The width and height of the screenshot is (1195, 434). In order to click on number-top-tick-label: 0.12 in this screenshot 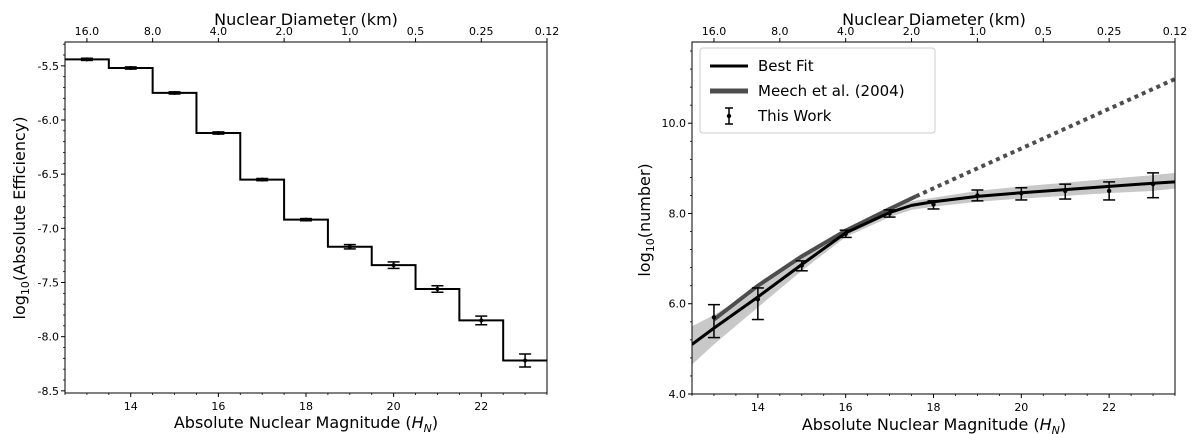, I will do `click(1175, 31)`.